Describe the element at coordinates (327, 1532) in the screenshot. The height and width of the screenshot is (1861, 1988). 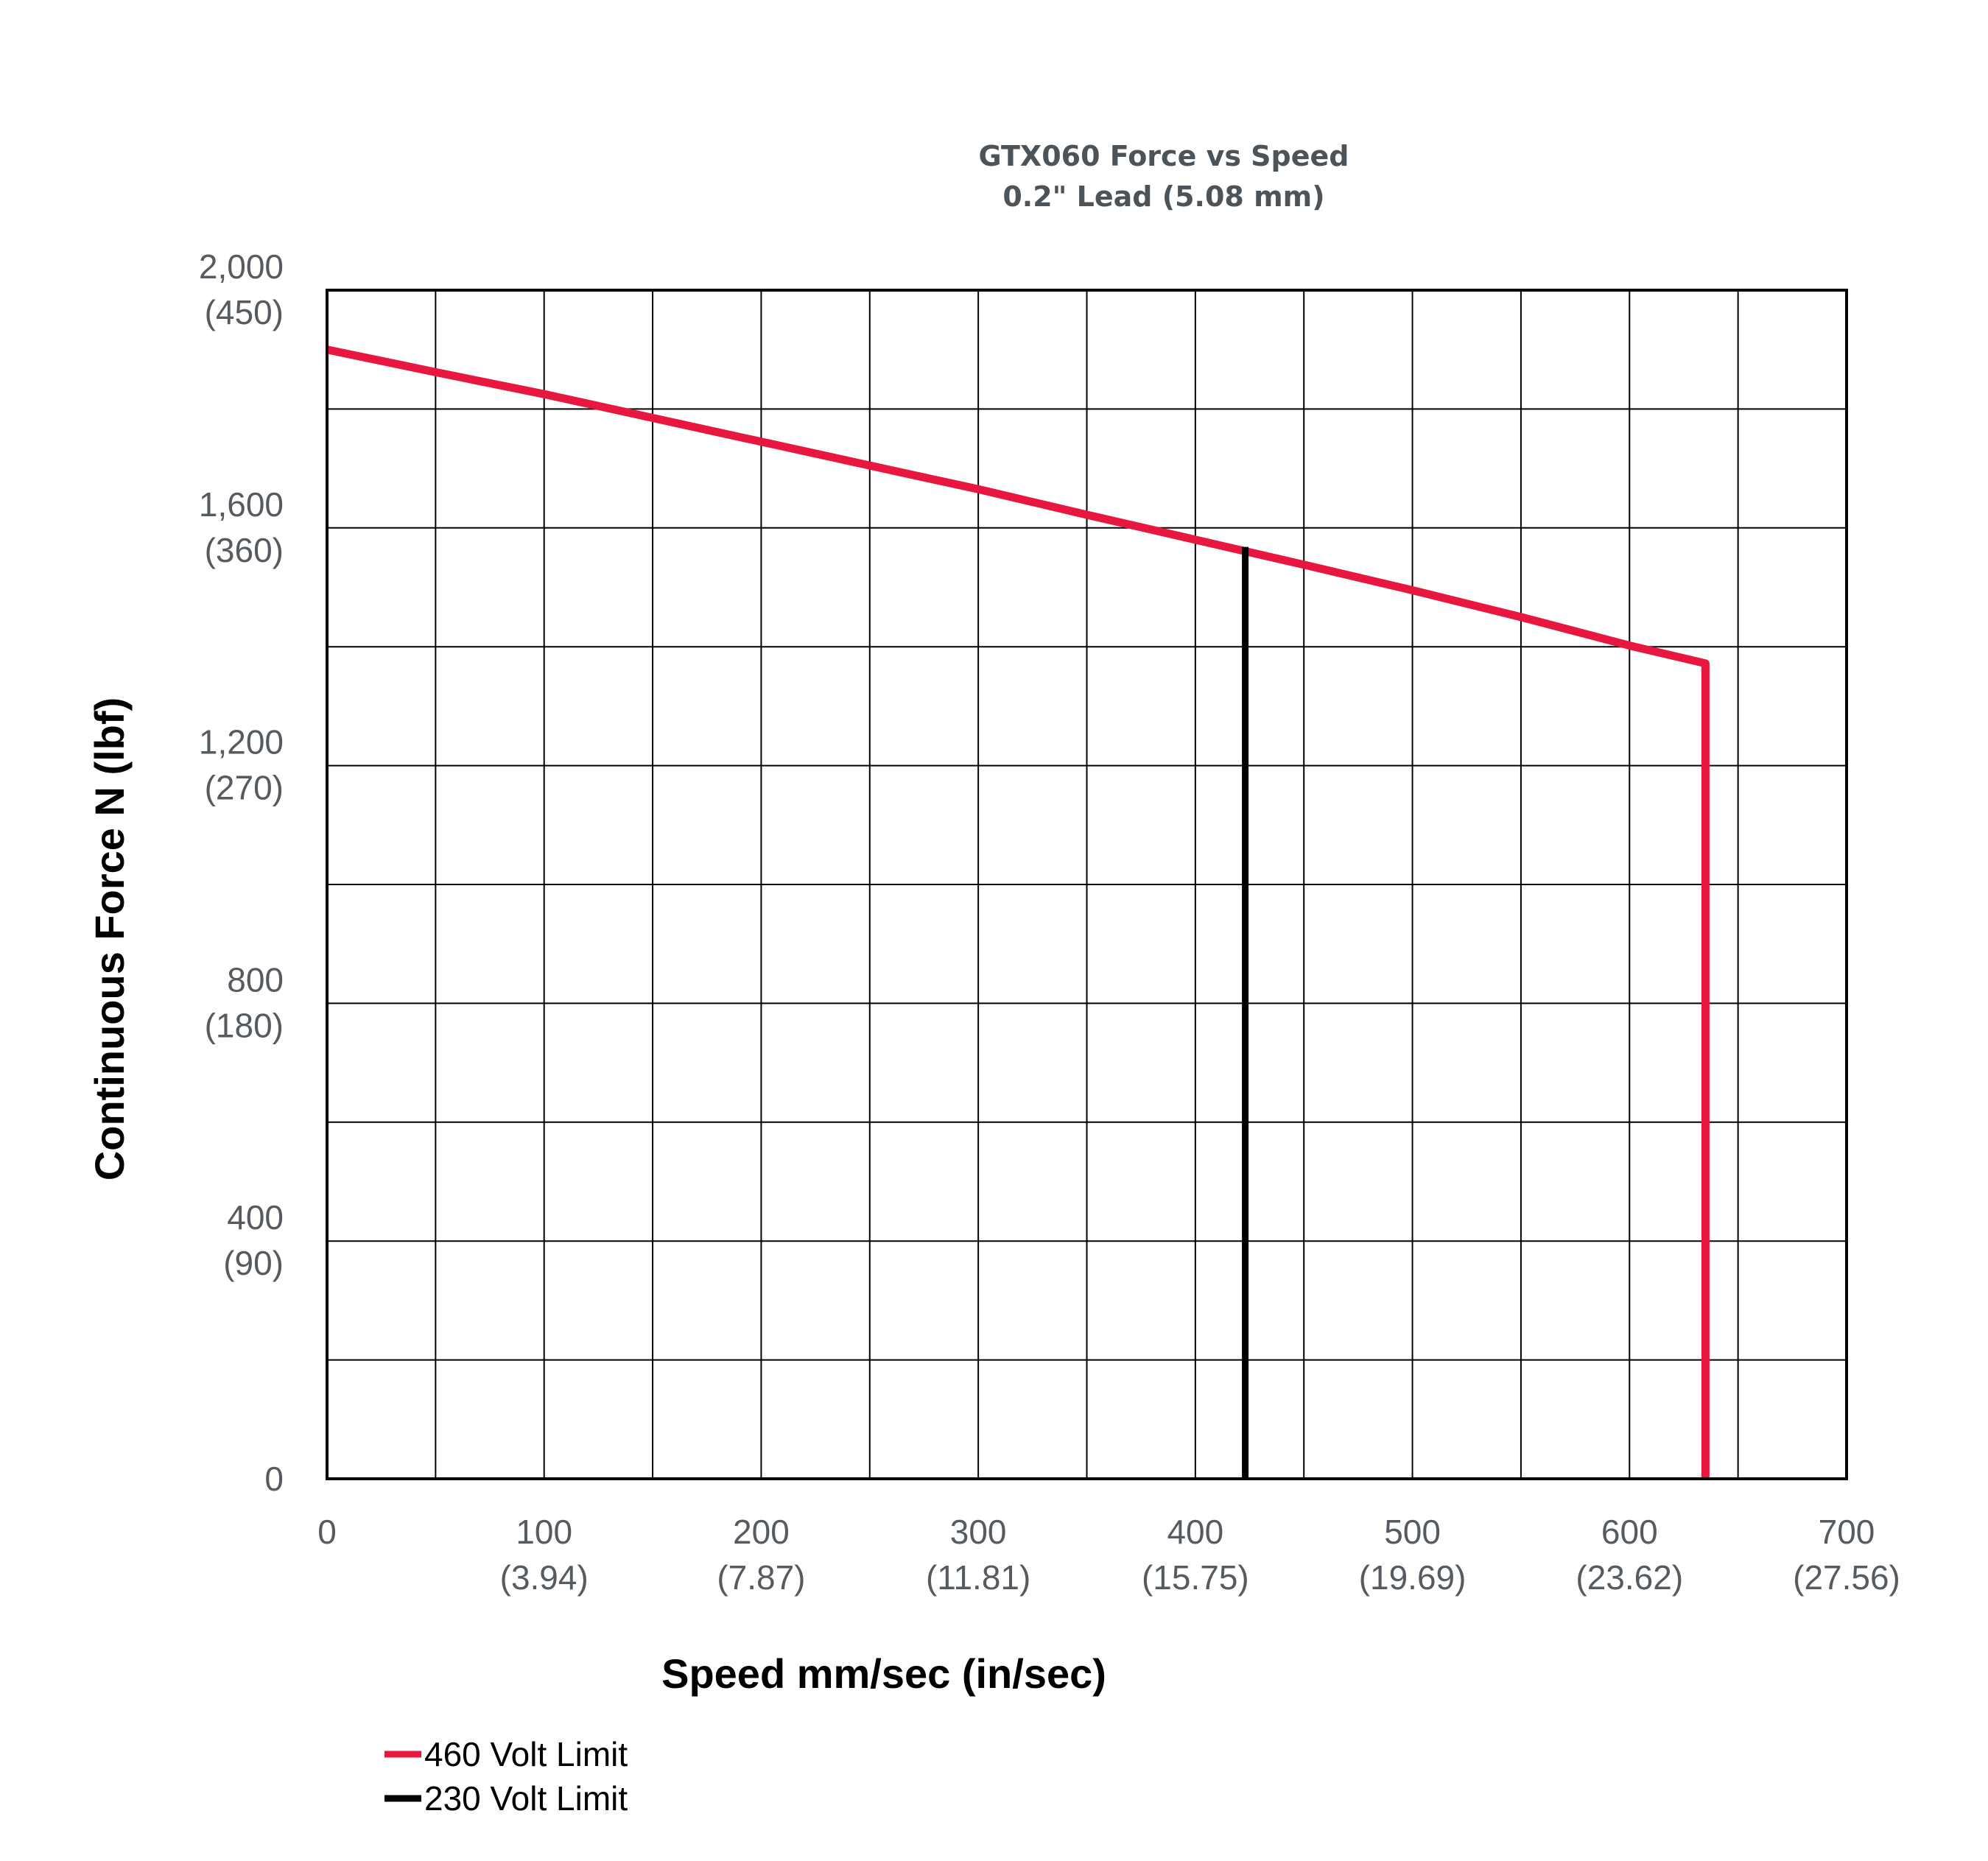
I see `x-tick-label: 0` at that location.